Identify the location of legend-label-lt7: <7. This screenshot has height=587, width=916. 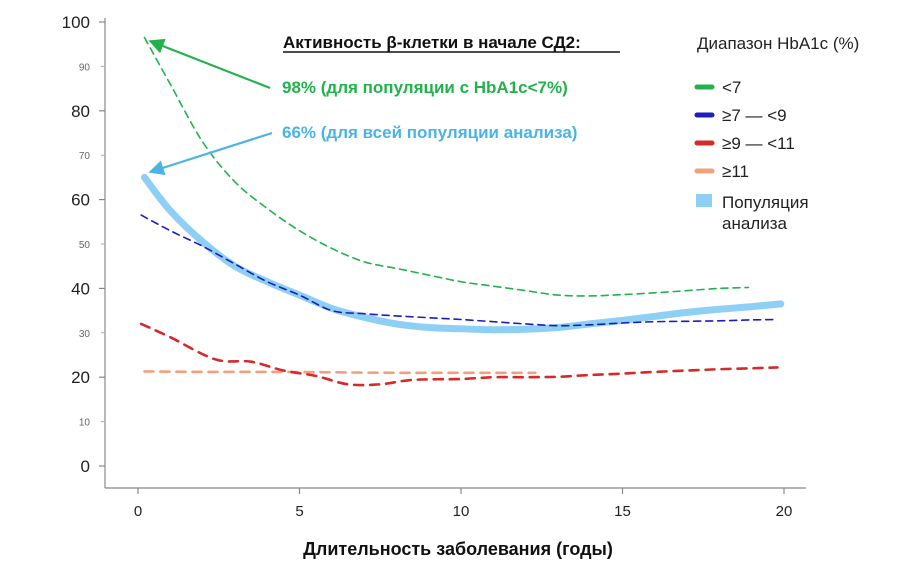
(731, 87).